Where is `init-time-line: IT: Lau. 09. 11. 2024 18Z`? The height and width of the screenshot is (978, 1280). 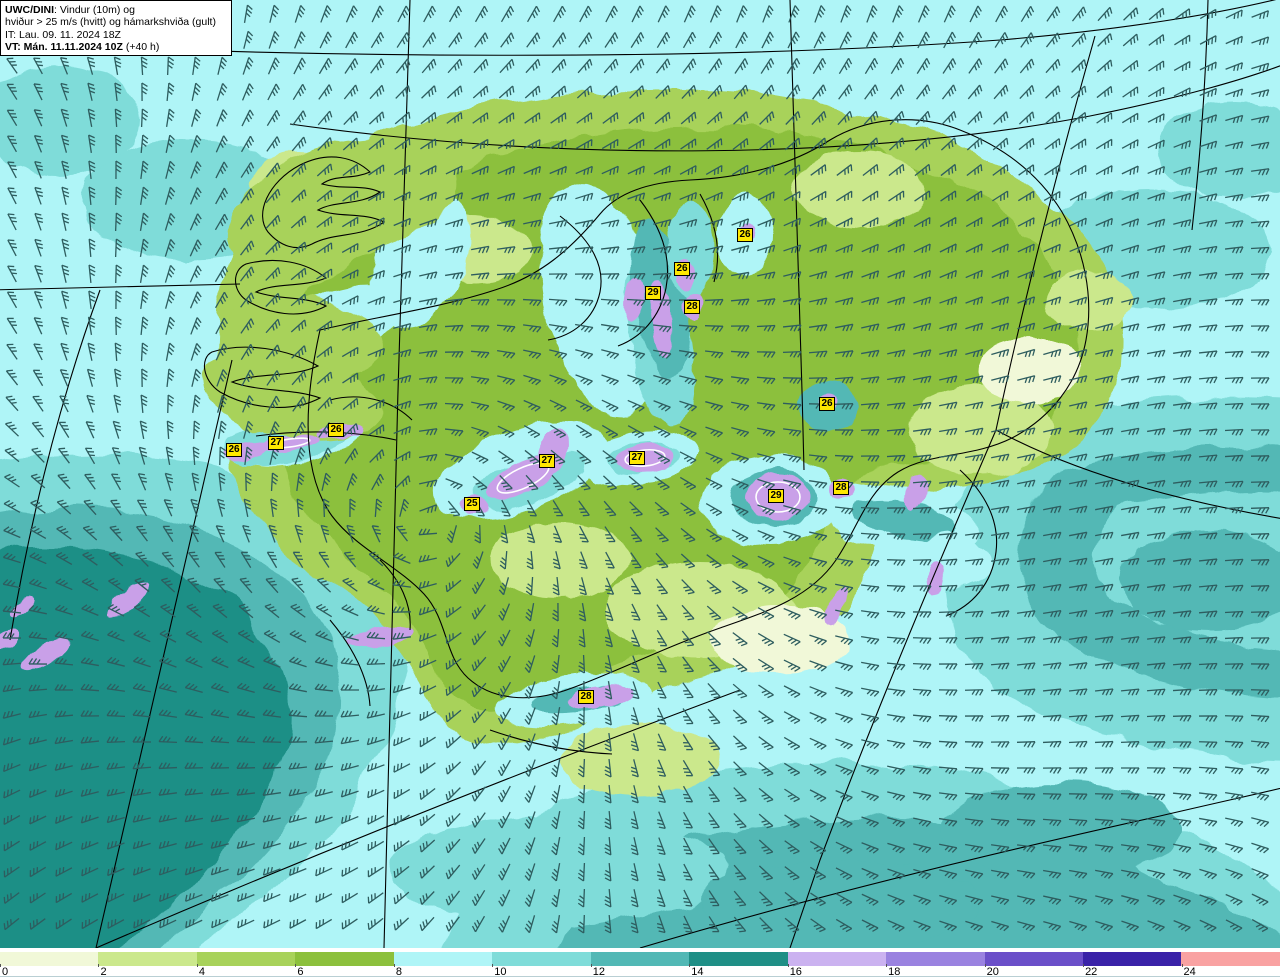
init-time-line: IT: Lau. 09. 11. 2024 18Z is located at coordinates (63, 34).